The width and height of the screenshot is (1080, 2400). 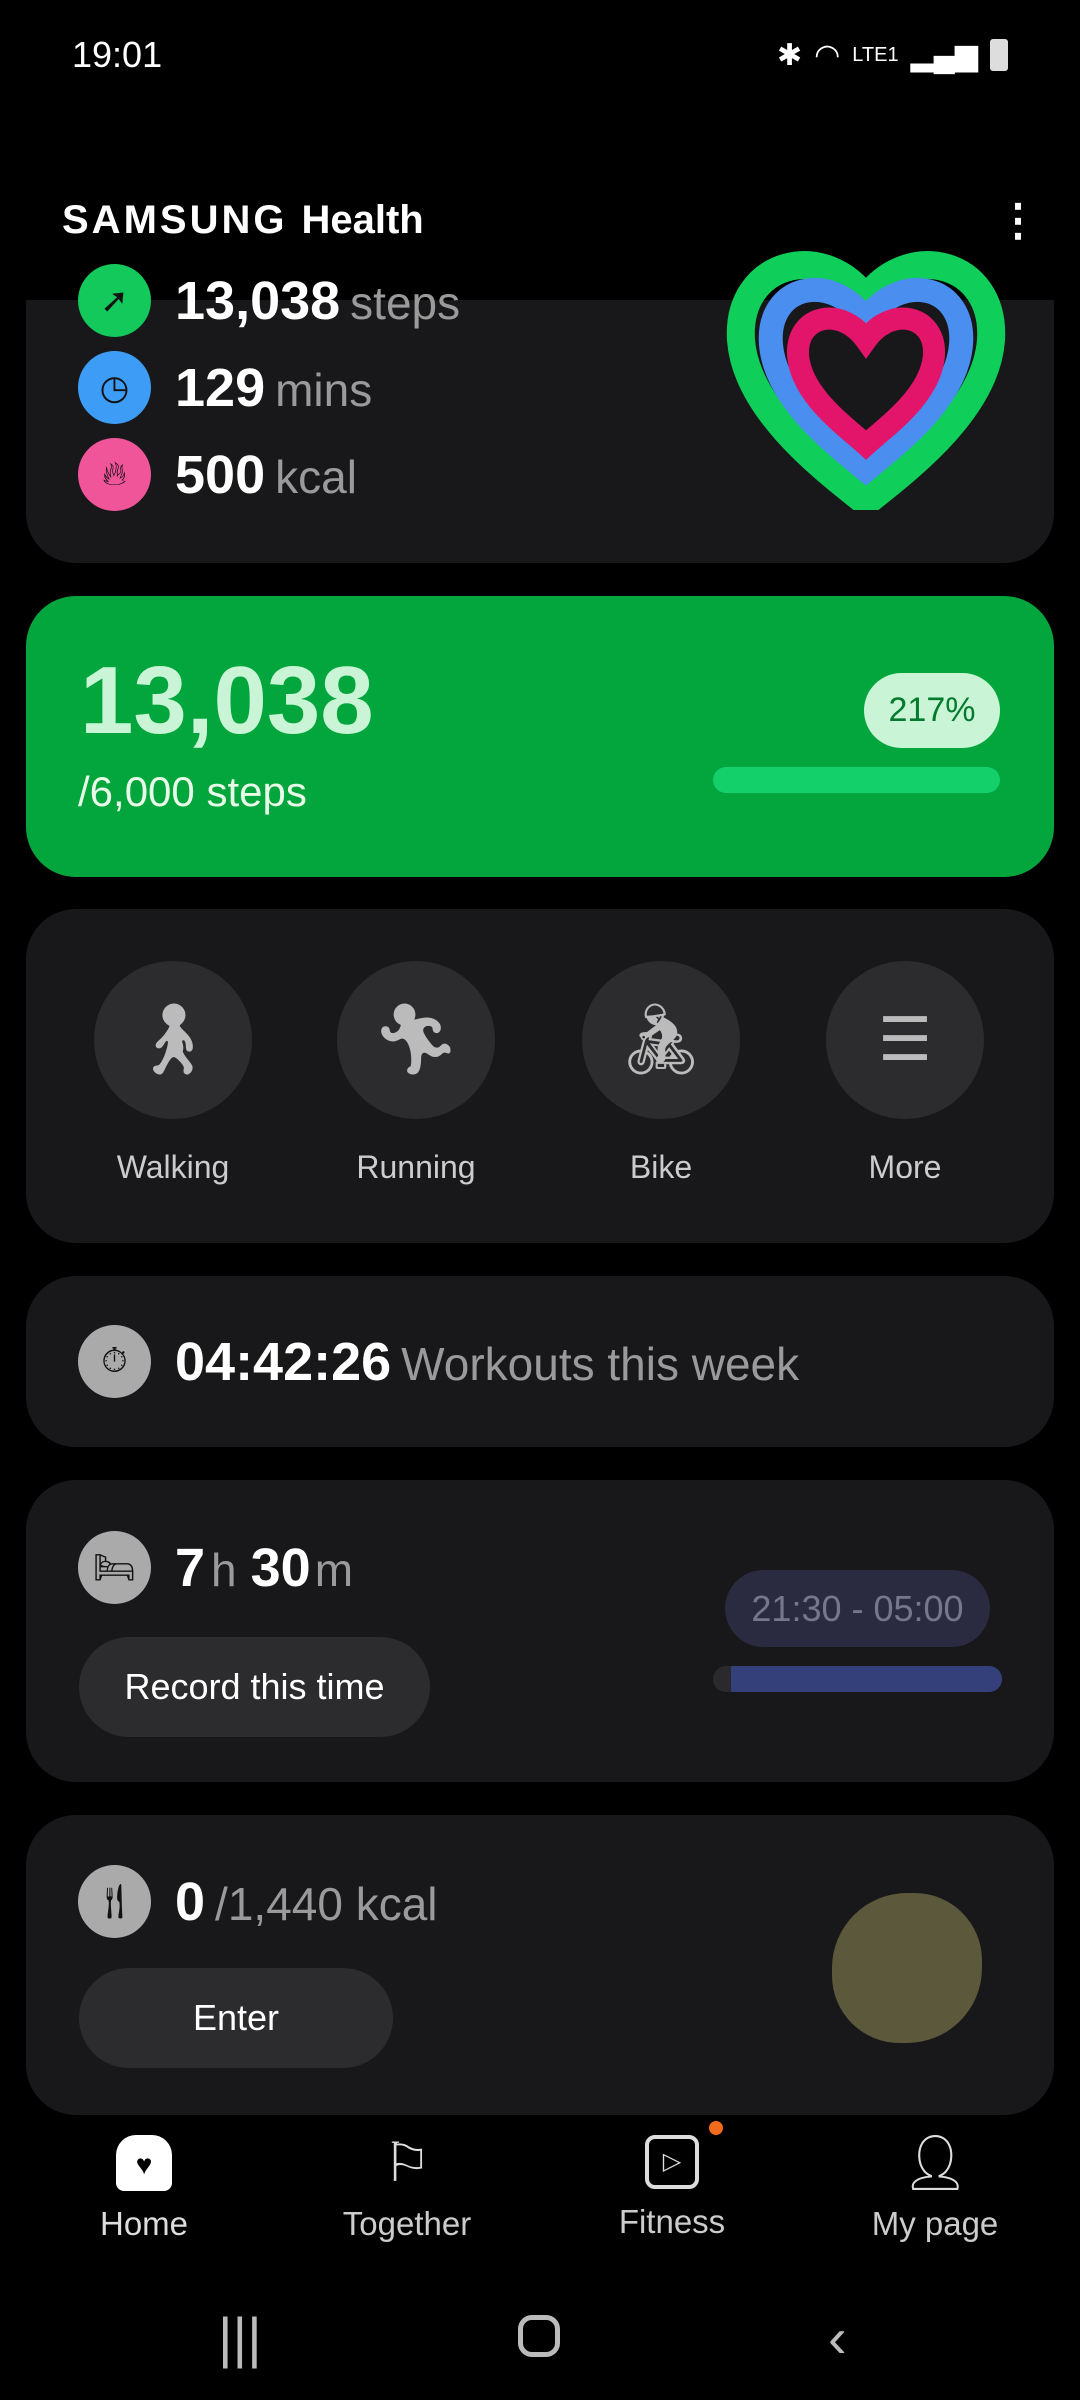 I want to click on bike-icon: 🚴︎, so click(x=661, y=1040).